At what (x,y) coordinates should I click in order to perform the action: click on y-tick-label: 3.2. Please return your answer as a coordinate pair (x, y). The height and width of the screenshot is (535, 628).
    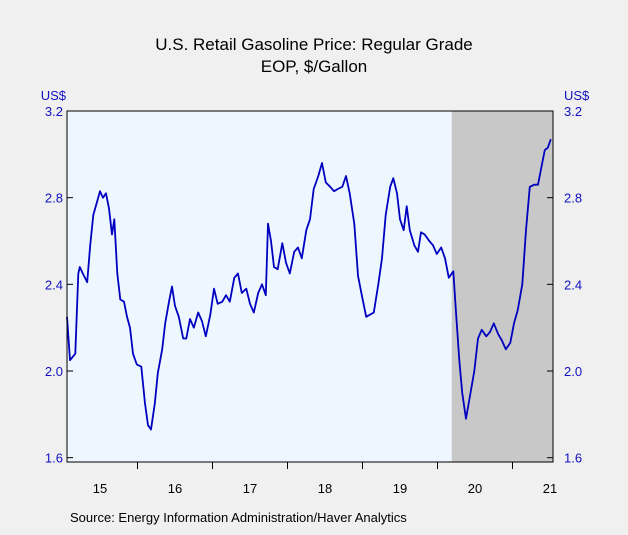
    Looking at the image, I should click on (54, 111).